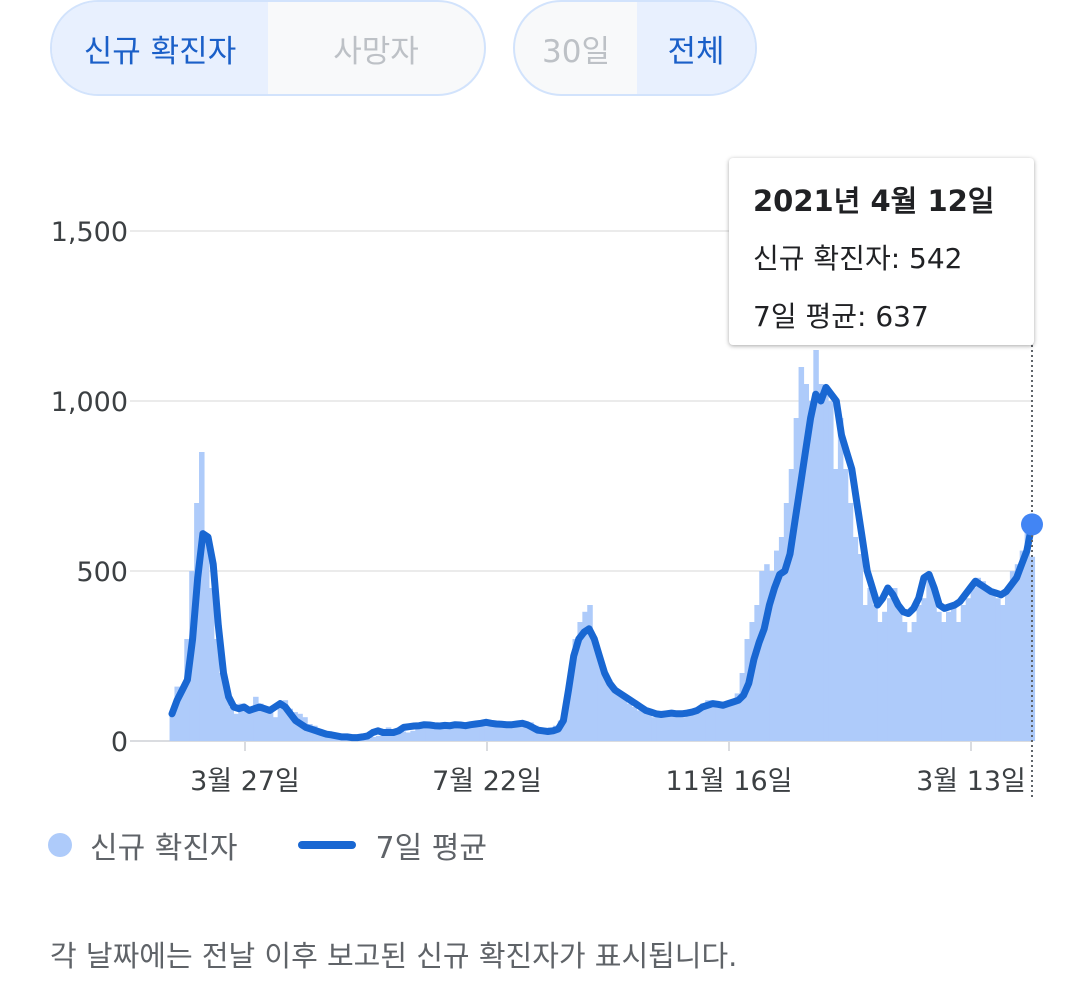 The image size is (1080, 981). I want to click on legend-line-swatch, so click(326, 845).